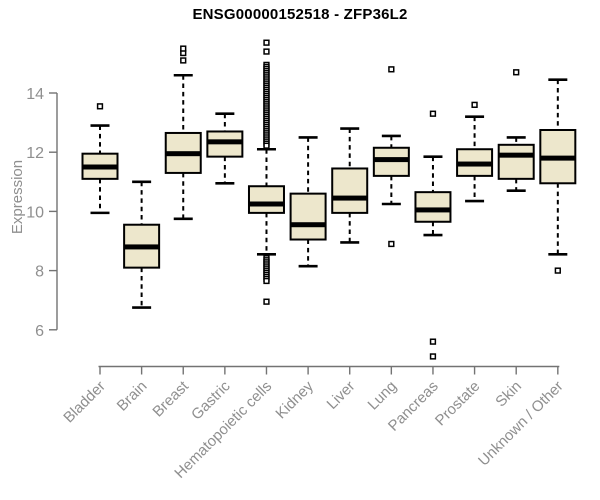 The image size is (600, 500). Describe the element at coordinates (516, 161) in the screenshot. I see `box-rect-skin` at that location.